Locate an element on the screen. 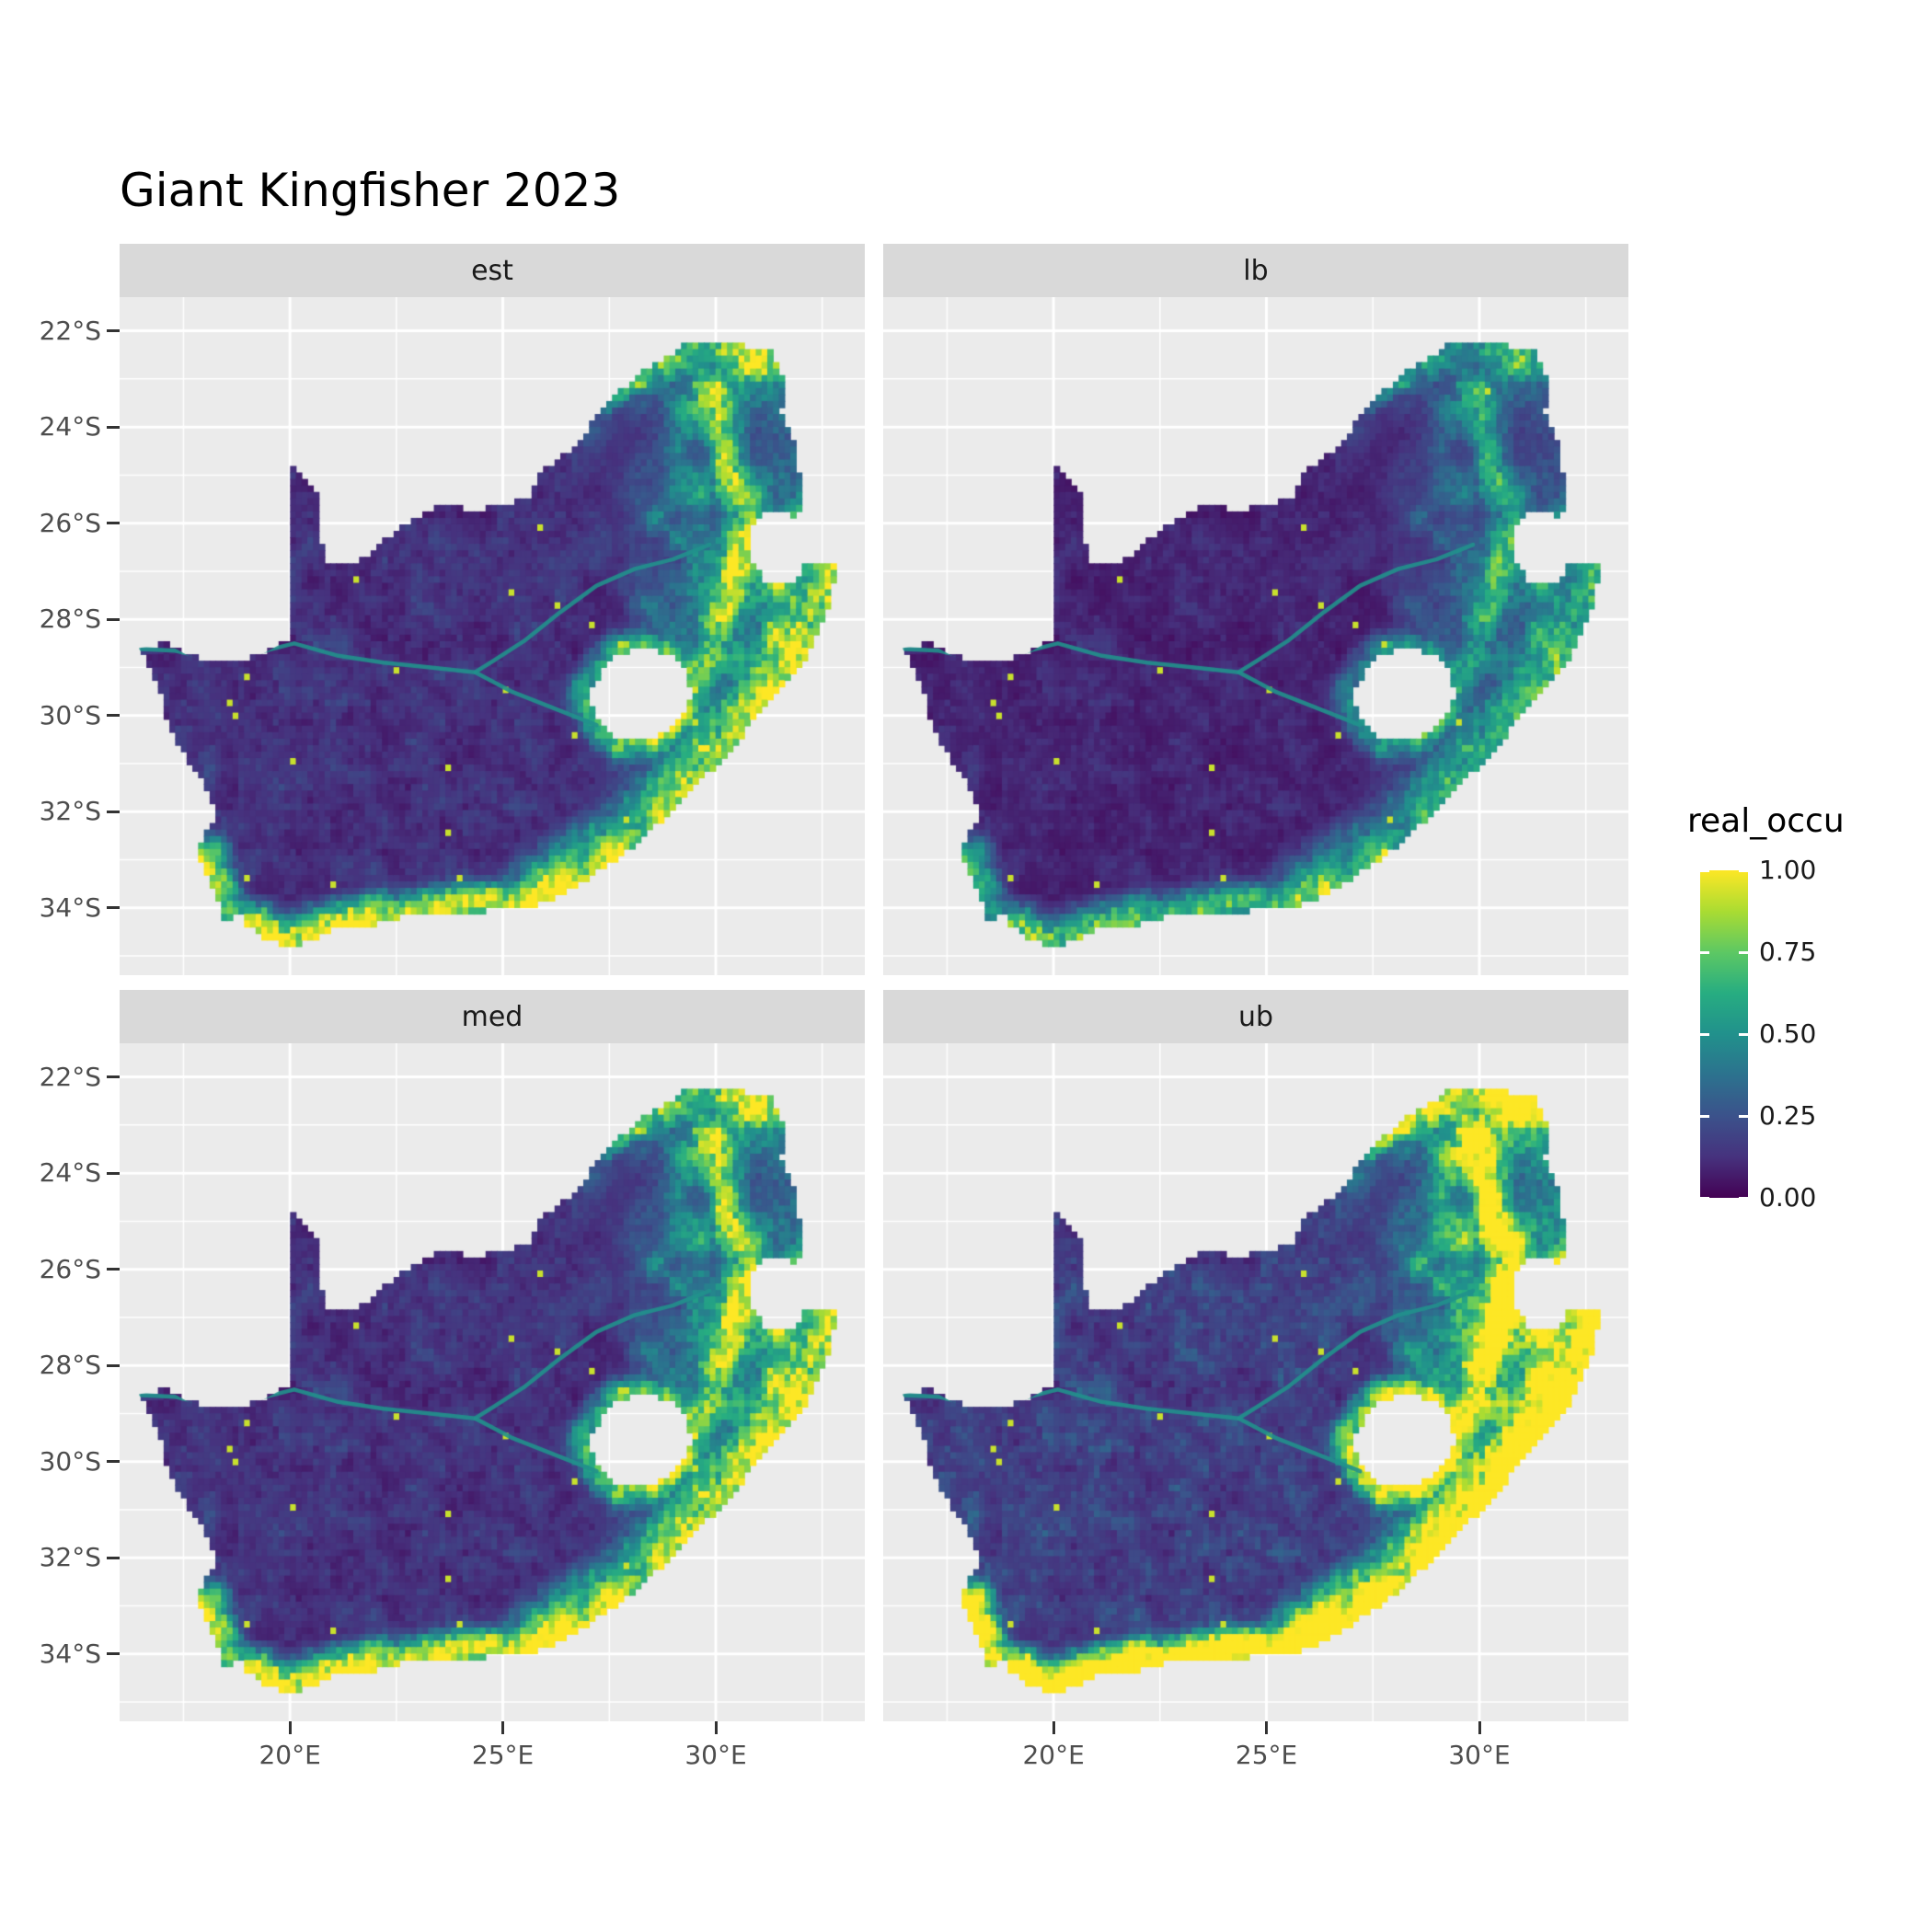  legend-tick-label: 1.00 is located at coordinates (1788, 870).